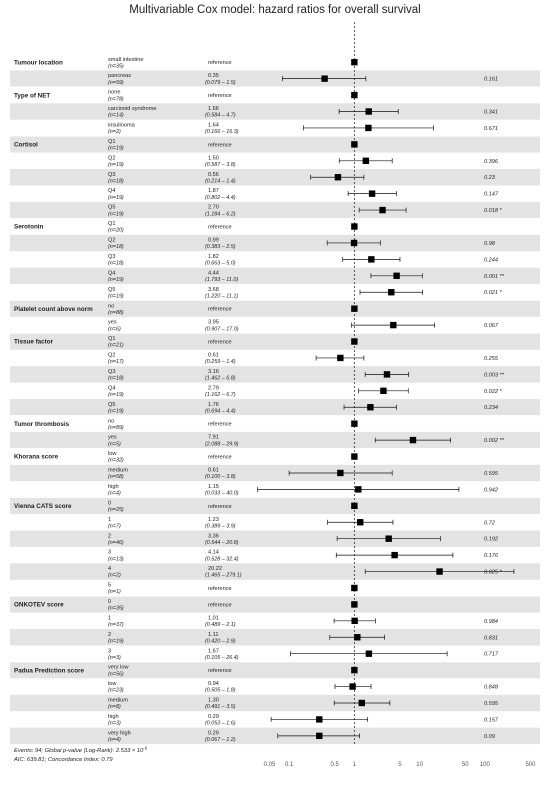  What do you see at coordinates (220, 181) in the screenshot?
I see `confidence-interval-label: (0.214 – 1.4)` at bounding box center [220, 181].